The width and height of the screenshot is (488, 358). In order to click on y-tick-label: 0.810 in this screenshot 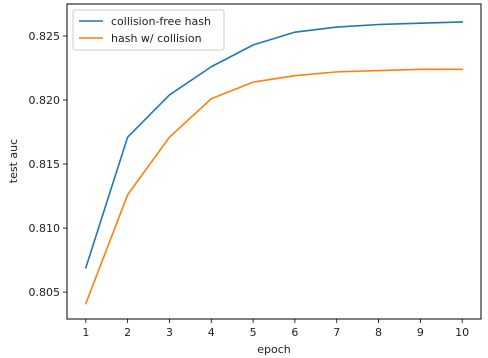, I will do `click(45, 228)`.